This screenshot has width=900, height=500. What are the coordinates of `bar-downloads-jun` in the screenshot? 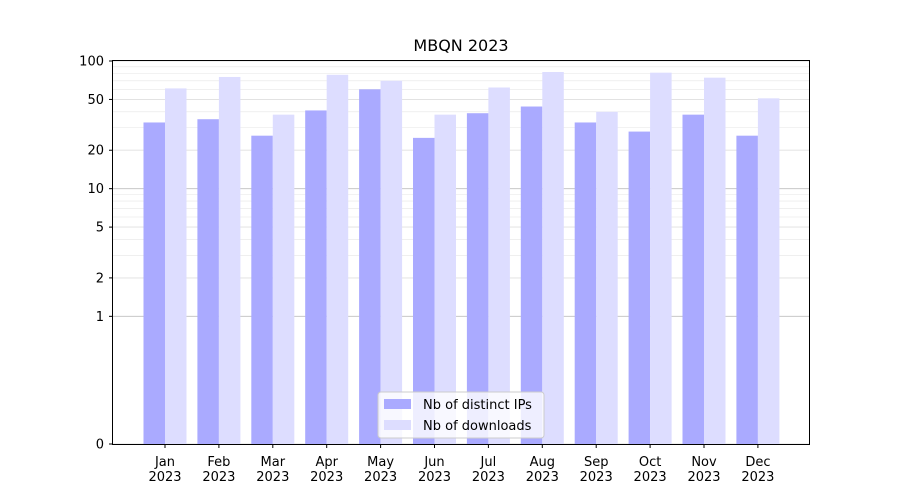 It's located at (445, 279).